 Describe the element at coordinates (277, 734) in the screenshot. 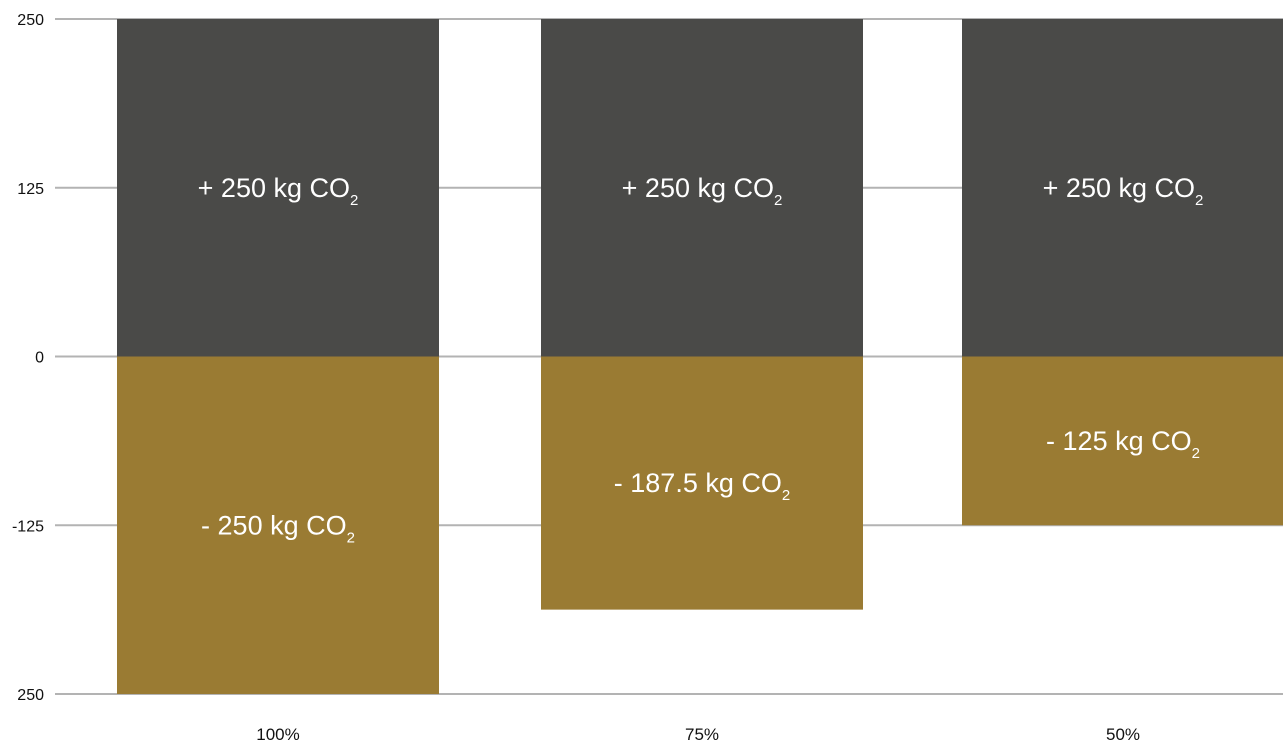

I see `x-category-label: 100%` at that location.